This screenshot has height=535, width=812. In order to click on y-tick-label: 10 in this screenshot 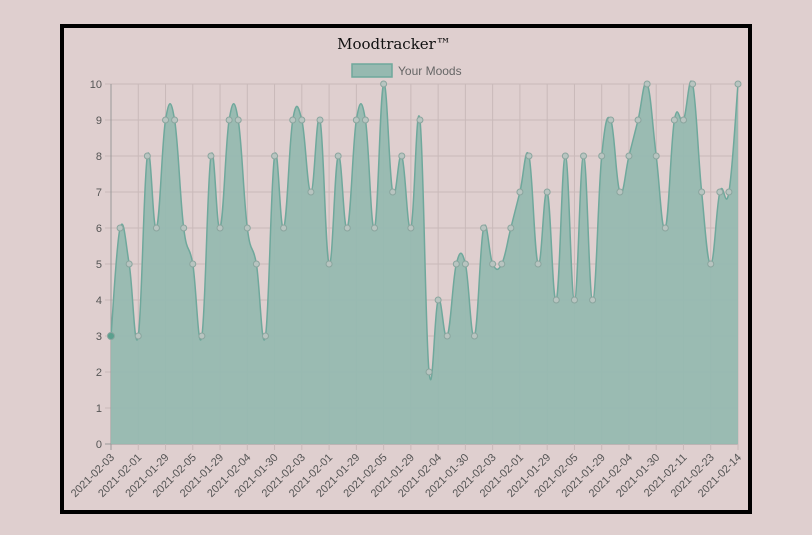, I will do `click(96, 85)`.